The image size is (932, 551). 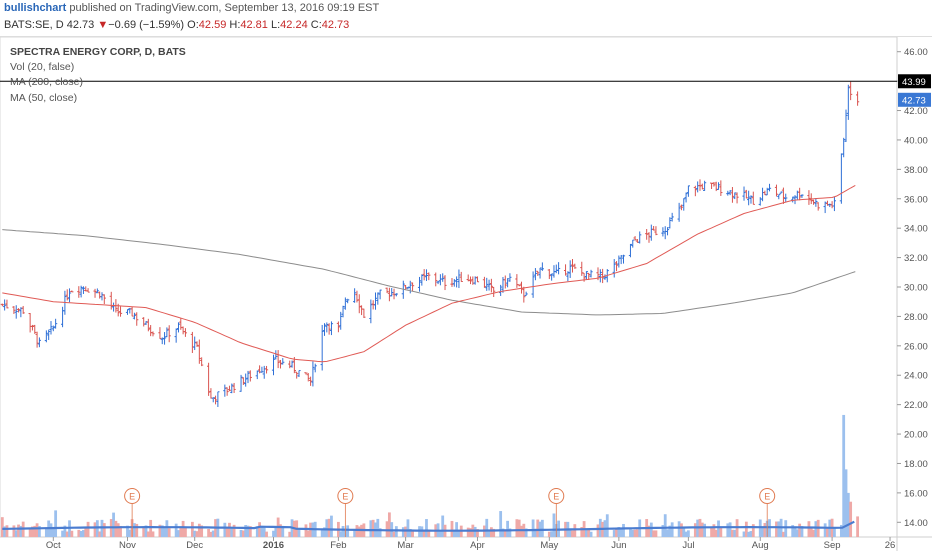 What do you see at coordinates (46, 82) in the screenshot?
I see `legend-ma200: MA (200, close)` at bounding box center [46, 82].